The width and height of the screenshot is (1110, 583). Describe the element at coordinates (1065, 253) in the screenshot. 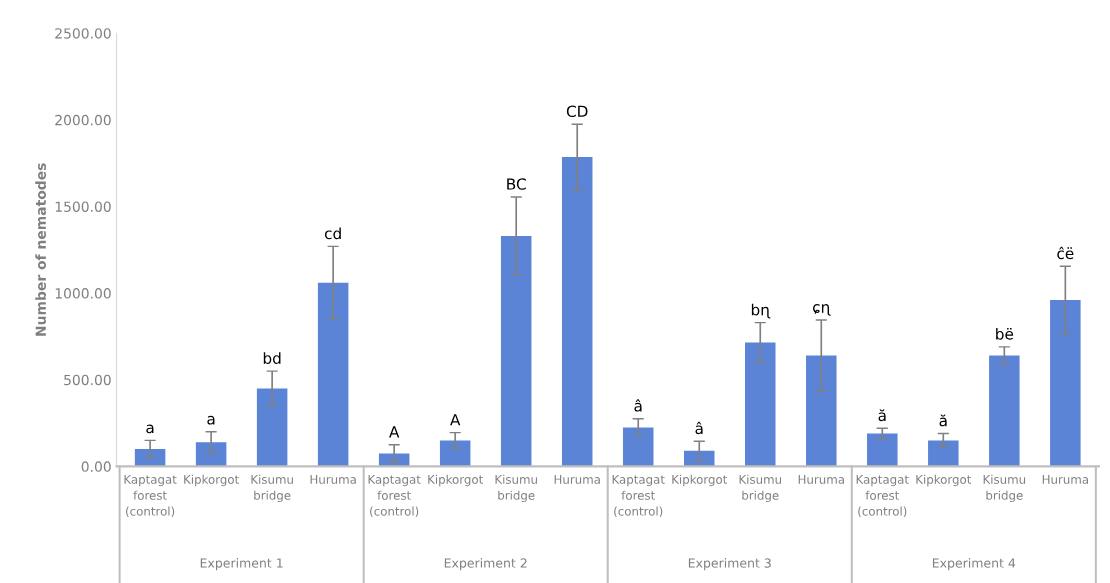

I see `data-label: ĉë` at that location.